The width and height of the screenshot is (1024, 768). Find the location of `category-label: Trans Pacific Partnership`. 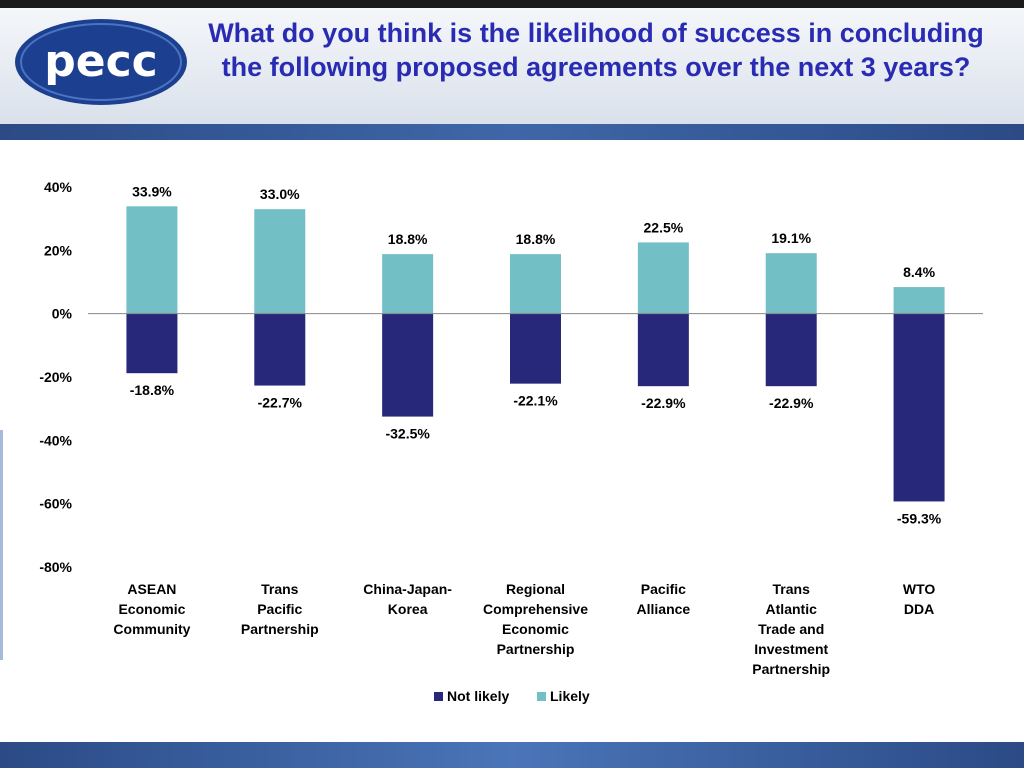

category-label: Trans Pacific Partnership is located at coordinates (280, 609).